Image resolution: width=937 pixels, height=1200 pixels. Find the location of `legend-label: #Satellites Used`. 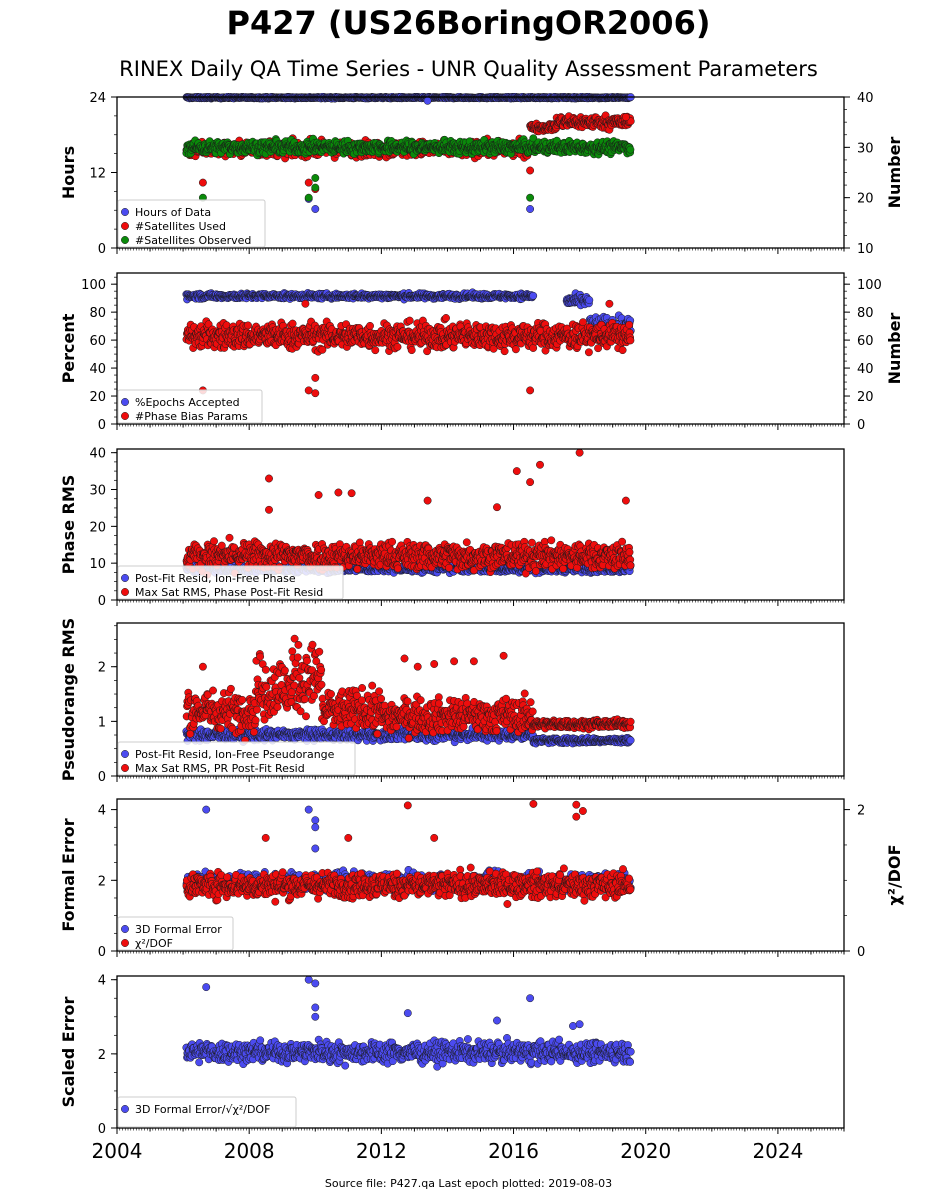

legend-label: #Satellites Used is located at coordinates (180, 226).